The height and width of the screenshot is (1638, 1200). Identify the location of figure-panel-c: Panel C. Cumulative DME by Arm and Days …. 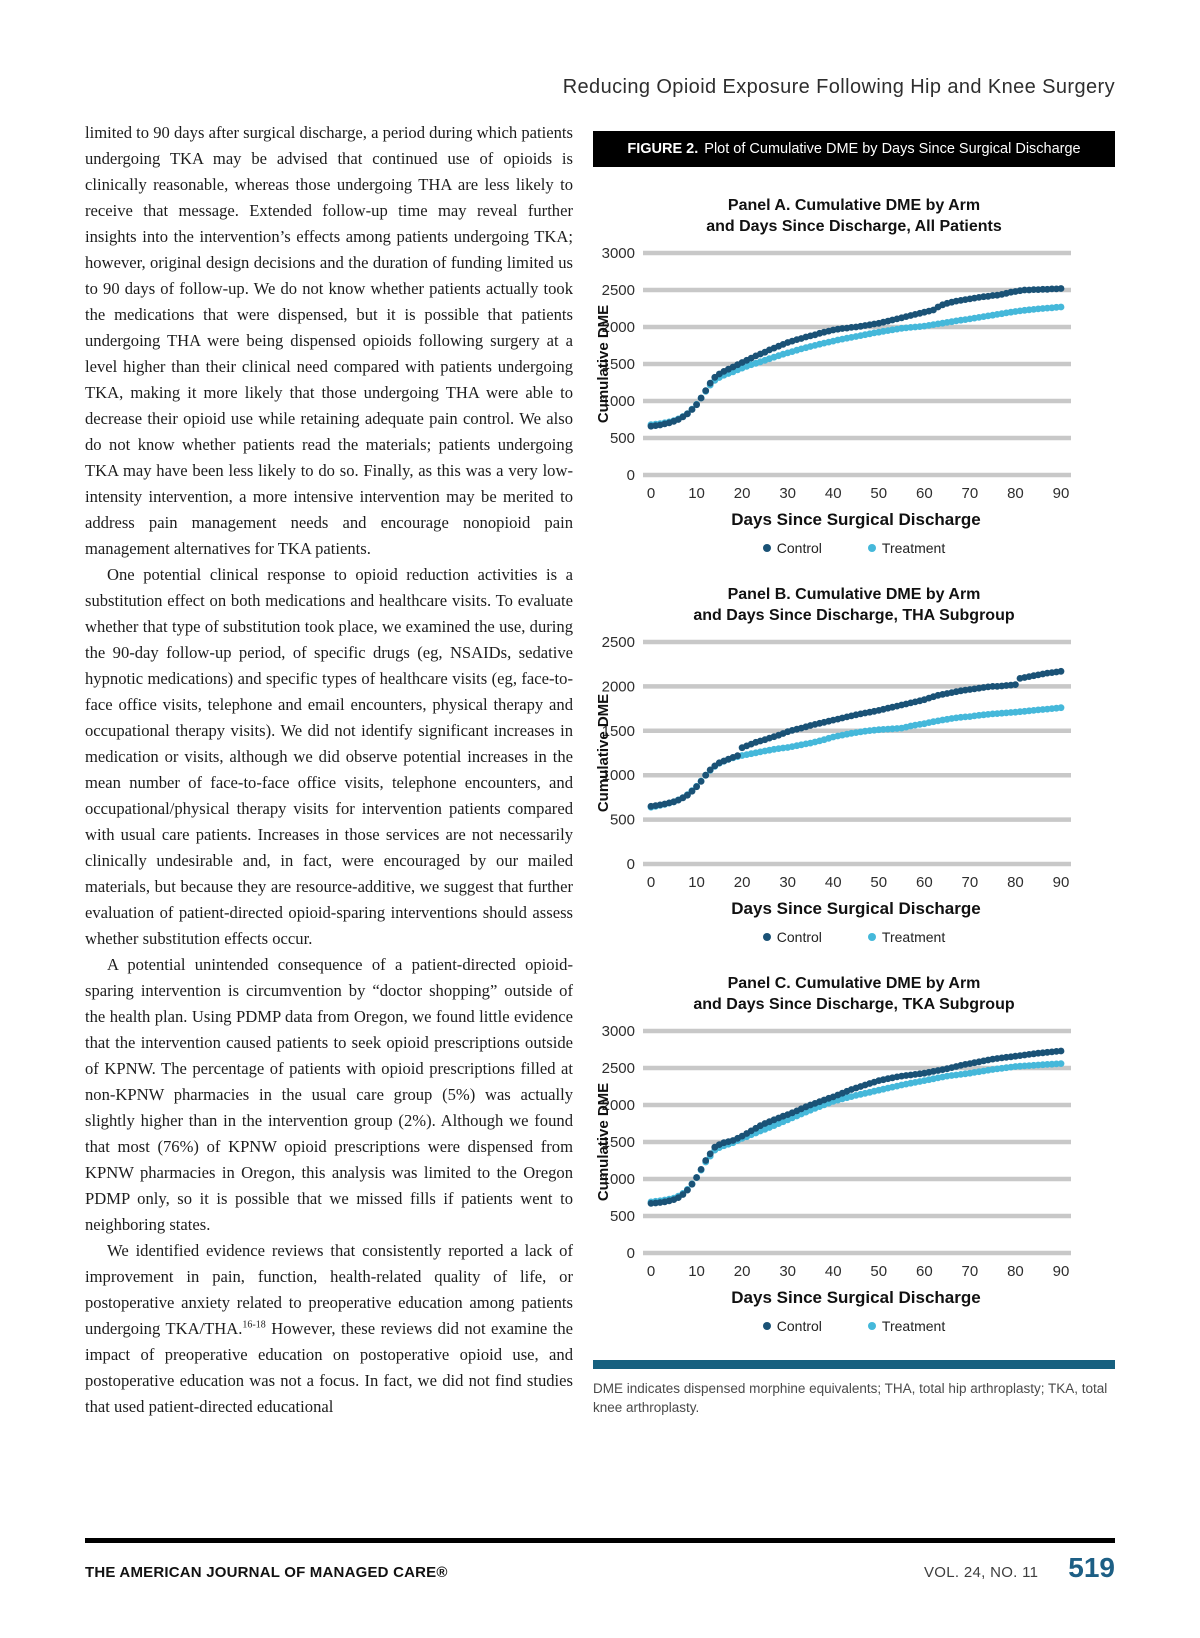
(854, 1153).